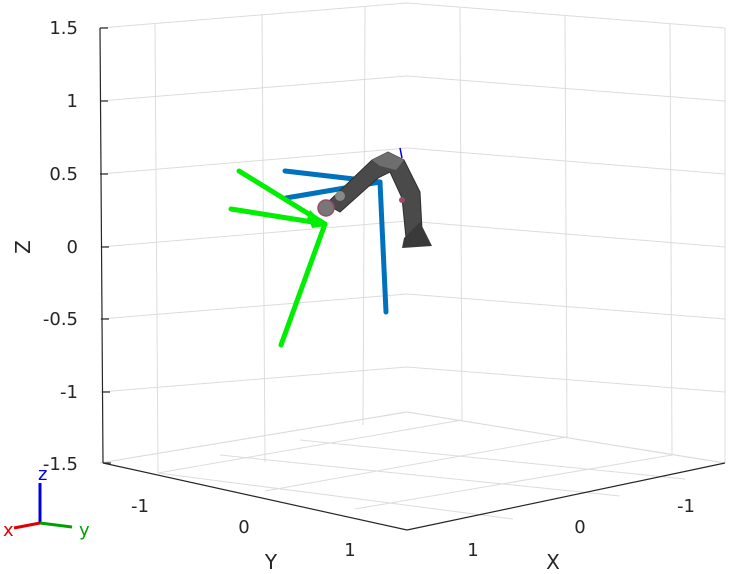 This screenshot has height=574, width=730. Describe the element at coordinates (140, 506) in the screenshot. I see `y-tick-label: -1` at that location.